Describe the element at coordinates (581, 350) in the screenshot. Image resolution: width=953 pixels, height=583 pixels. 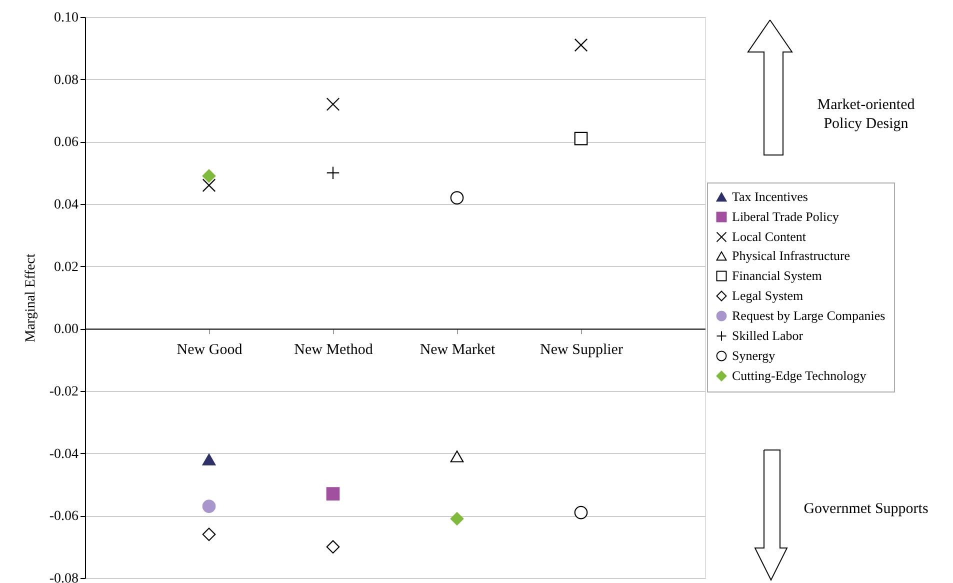
I see `x-tick-label: New Supplier` at that location.